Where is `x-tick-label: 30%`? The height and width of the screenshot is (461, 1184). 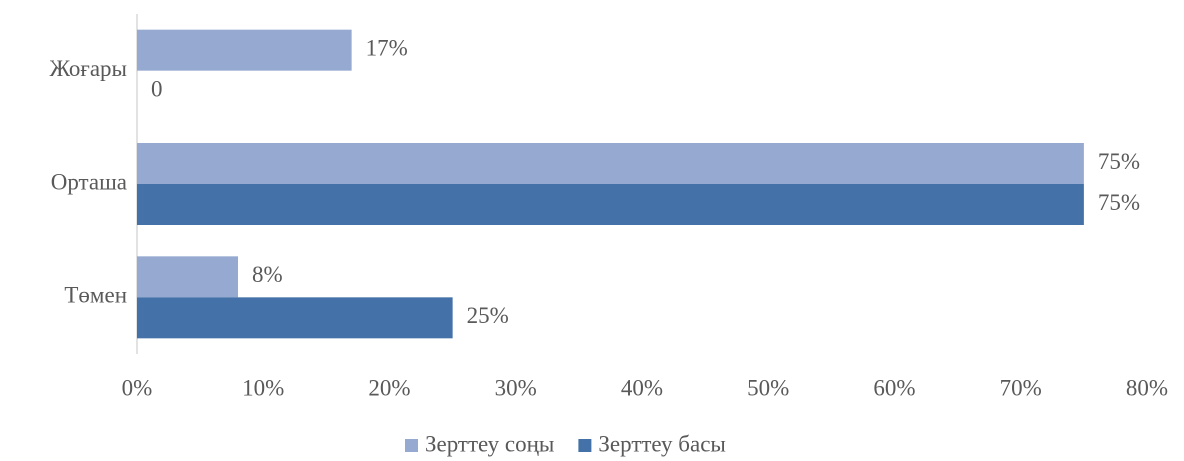 x-tick-label: 30% is located at coordinates (516, 387).